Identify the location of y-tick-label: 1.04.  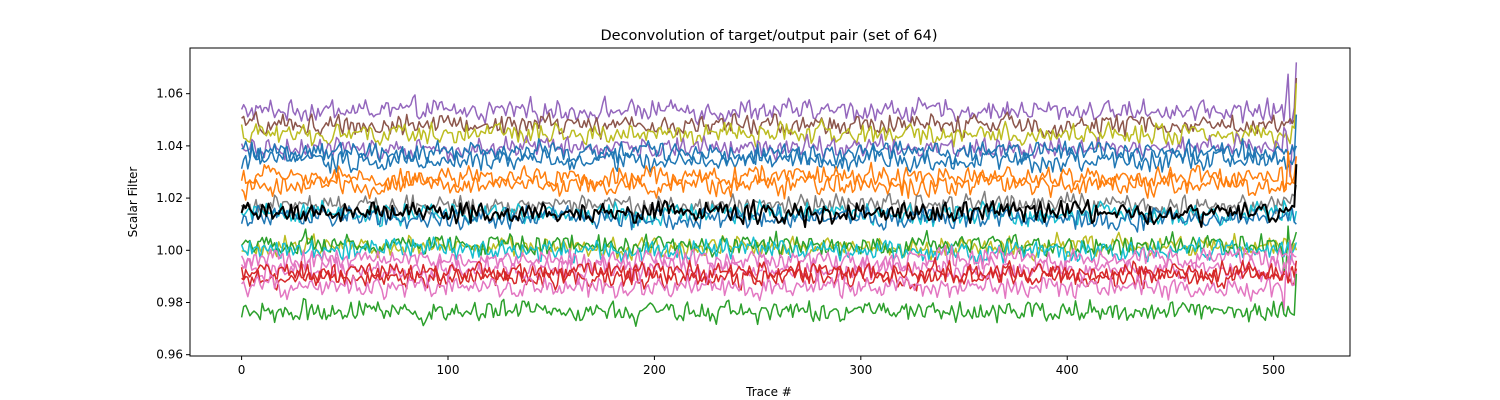
(169, 146).